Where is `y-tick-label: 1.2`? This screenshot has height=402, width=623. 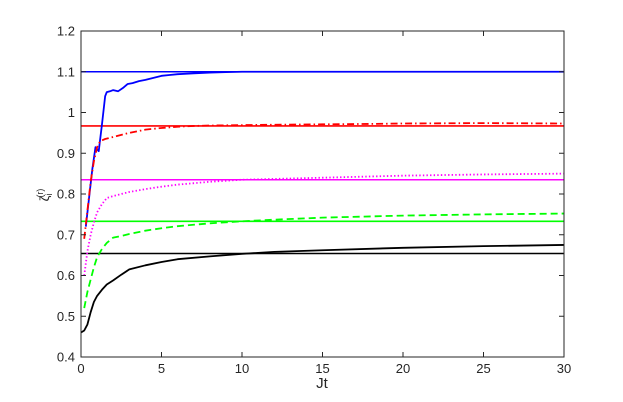 y-tick-label: 1.2 is located at coordinates (66, 31).